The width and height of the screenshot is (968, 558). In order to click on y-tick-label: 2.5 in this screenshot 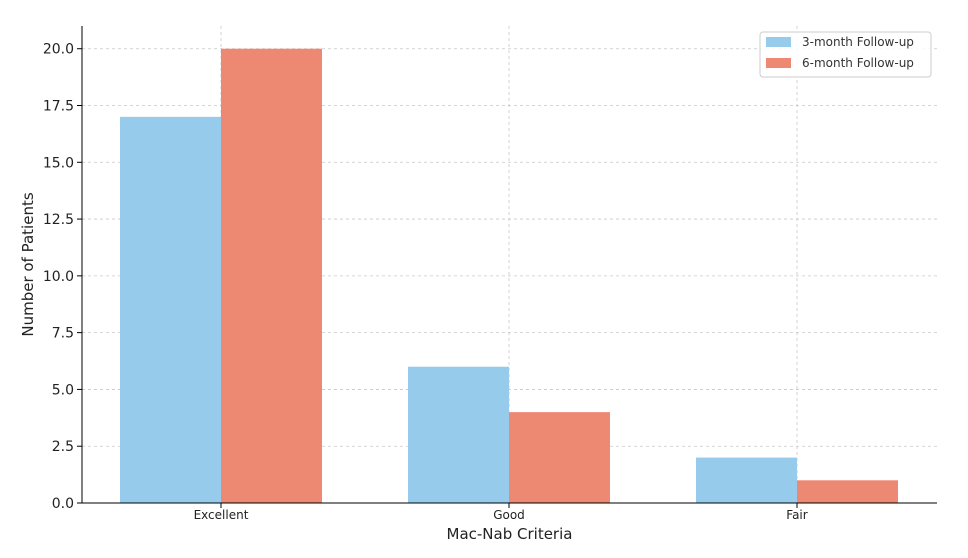, I will do `click(63, 447)`.